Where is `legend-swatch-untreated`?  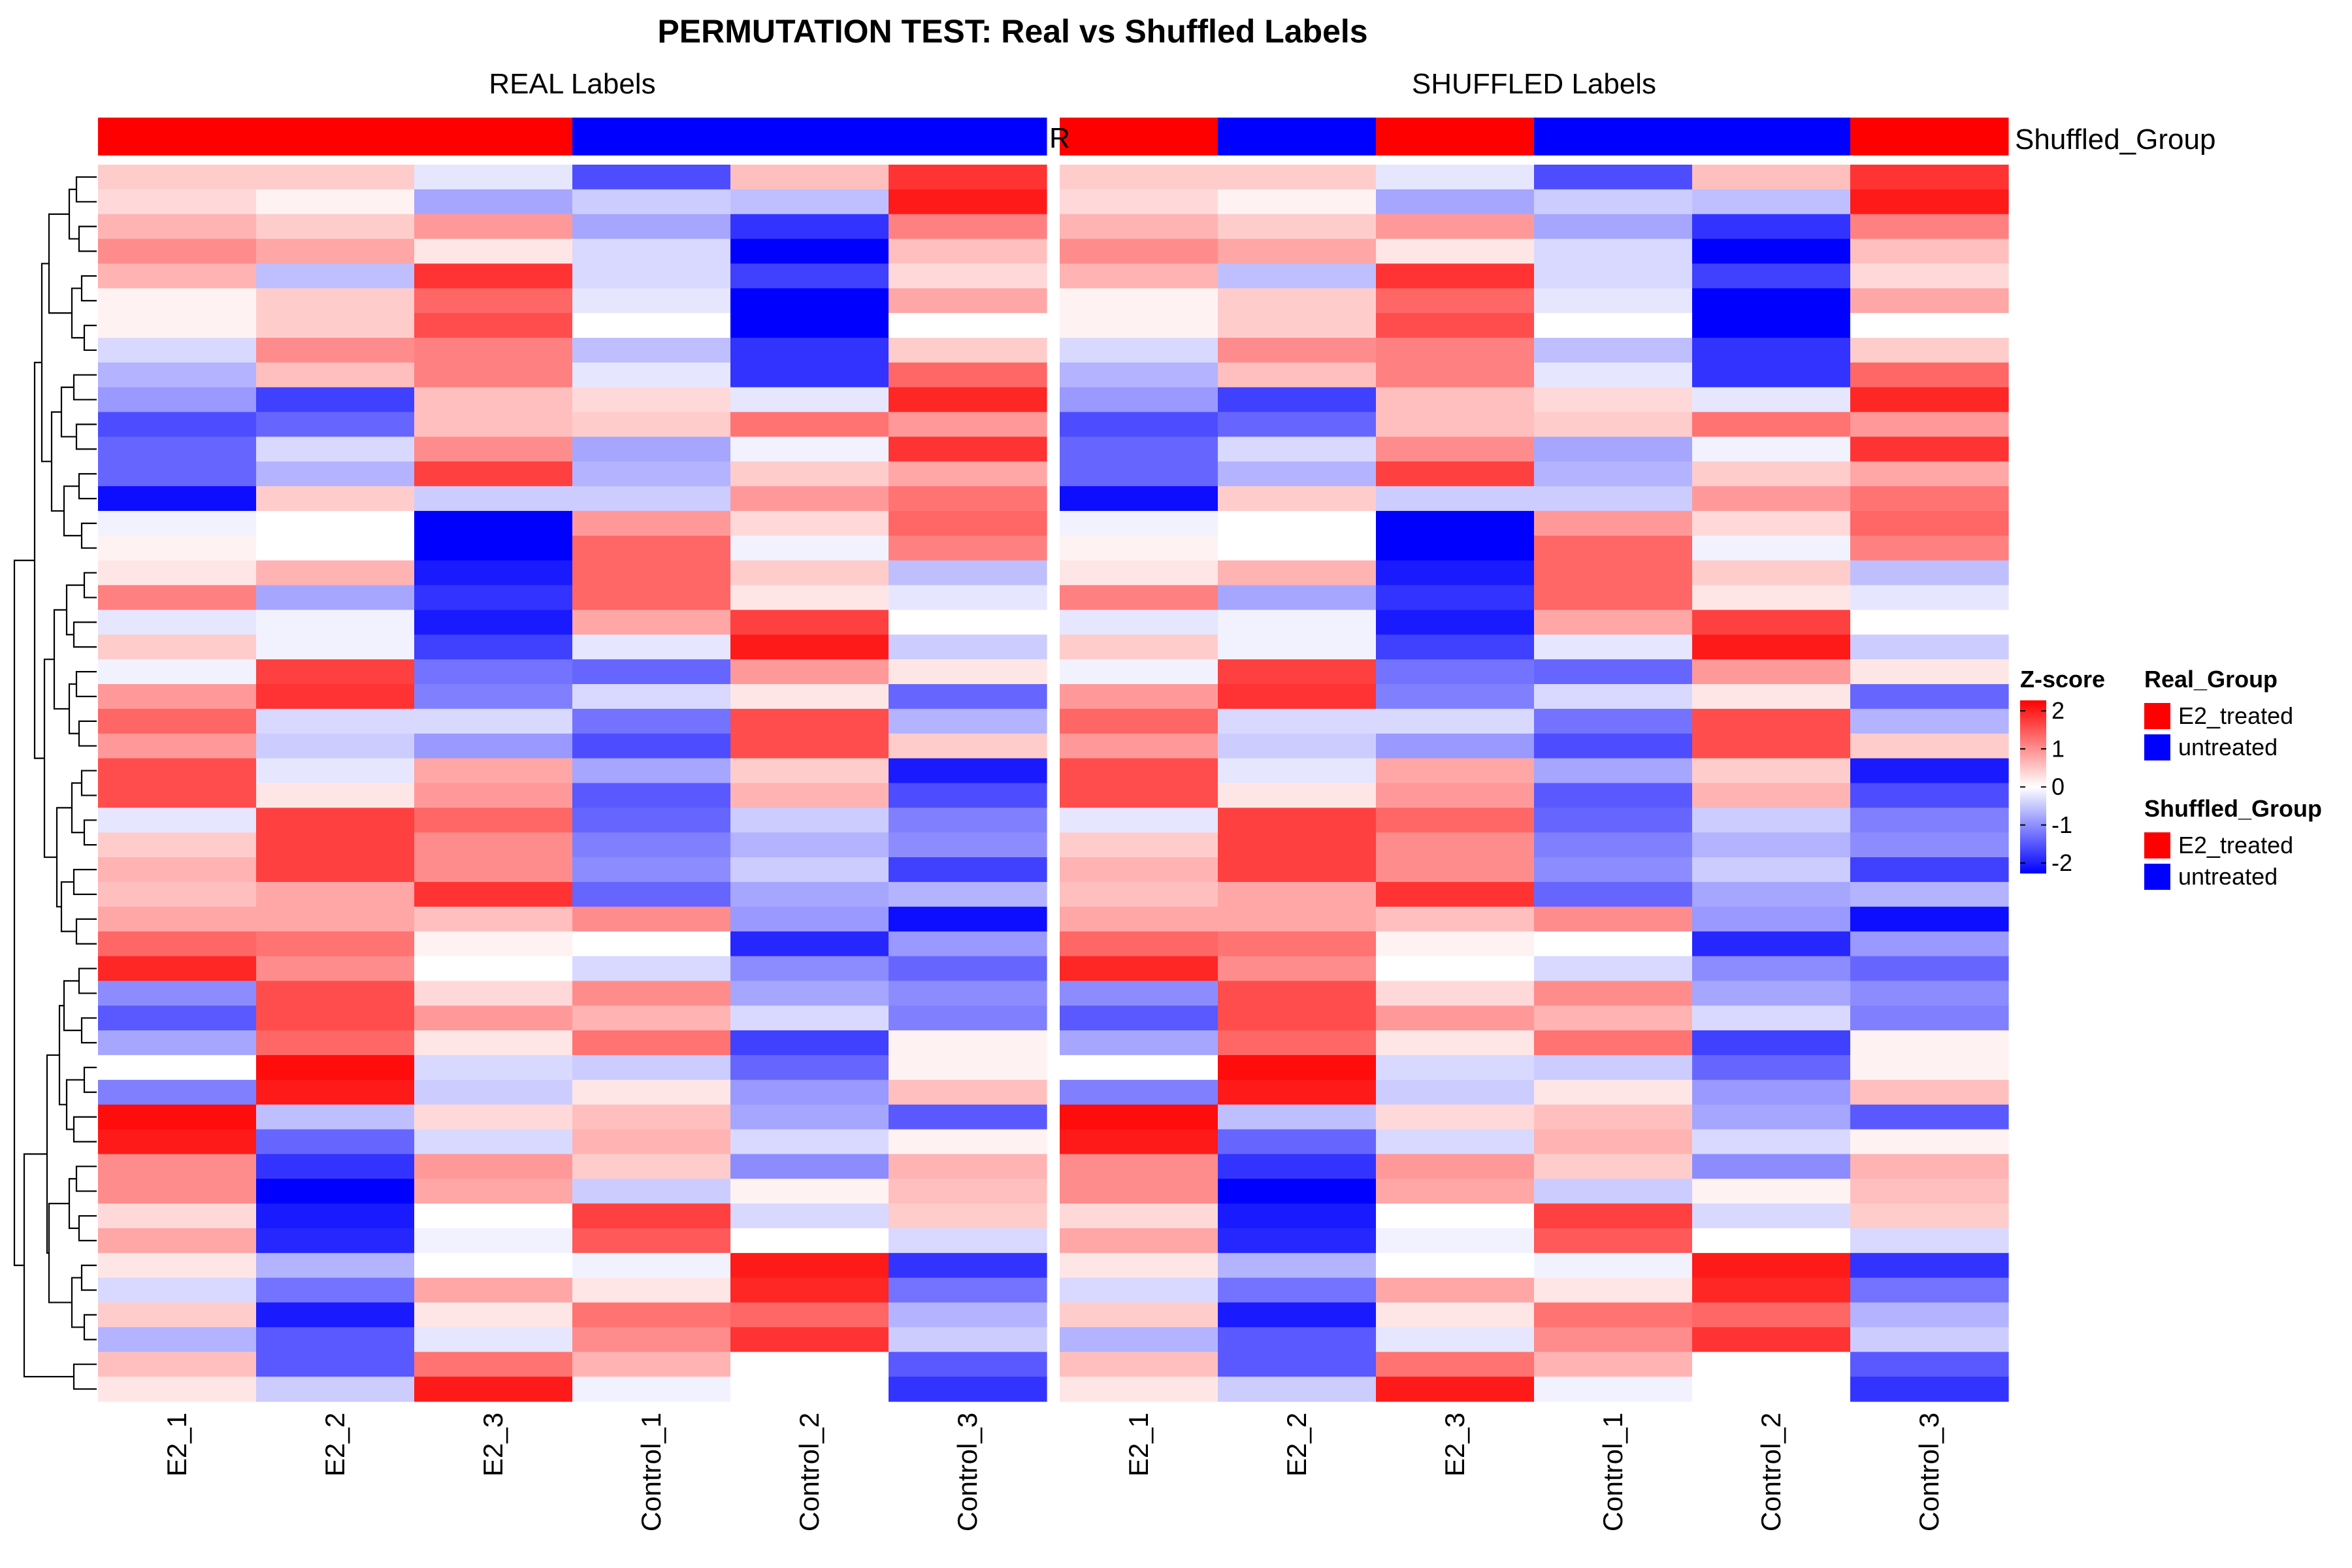 legend-swatch-untreated is located at coordinates (2157, 877).